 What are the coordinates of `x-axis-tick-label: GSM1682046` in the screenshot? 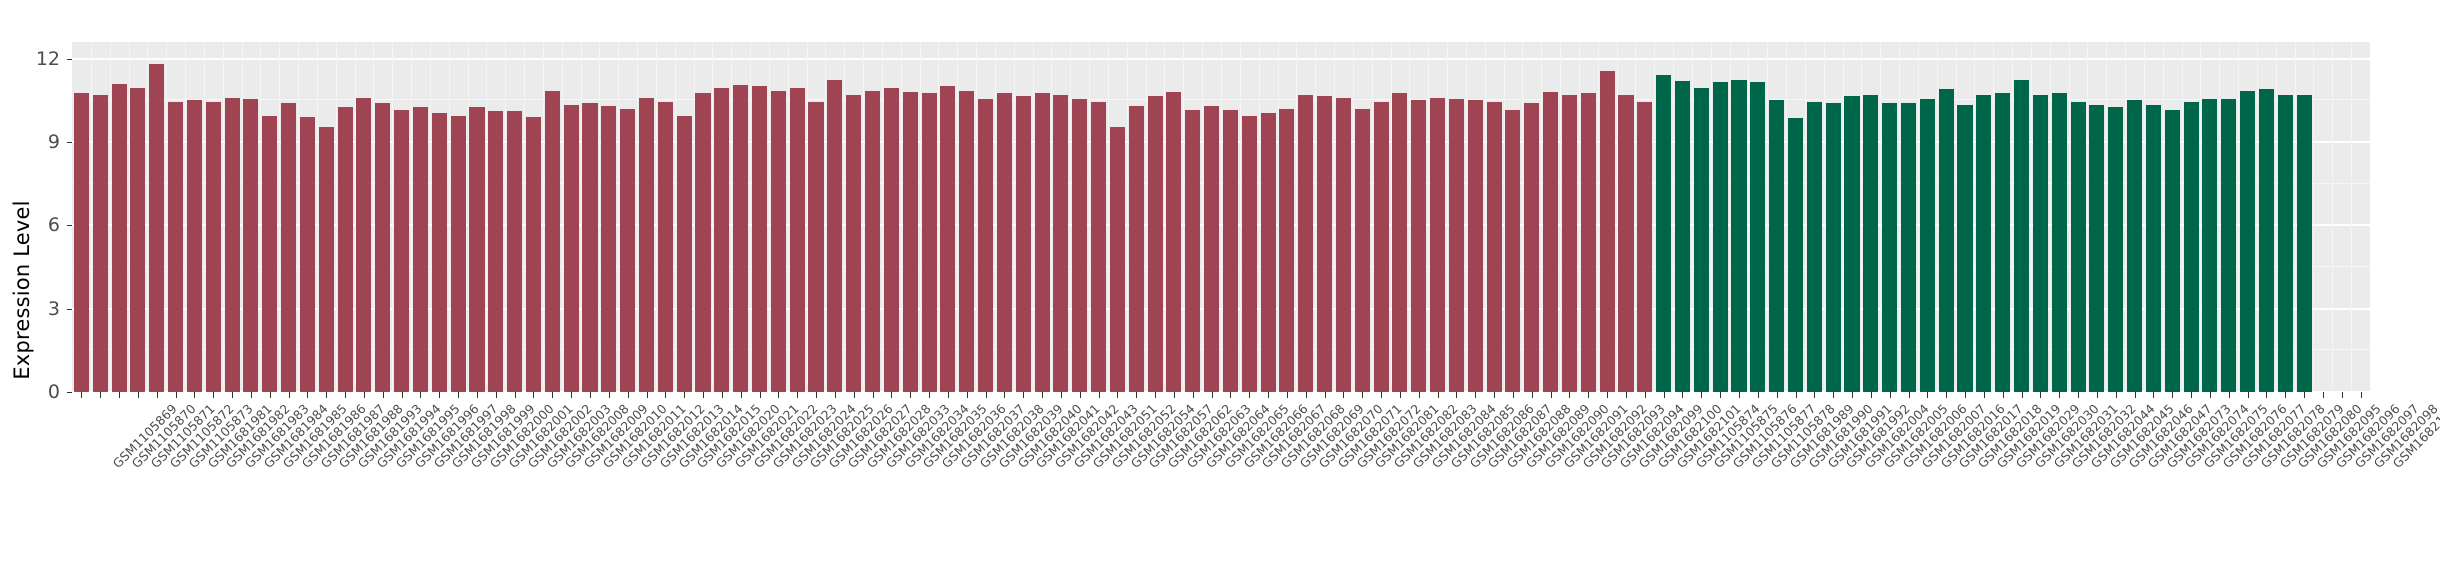 It's located at (2160, 436).